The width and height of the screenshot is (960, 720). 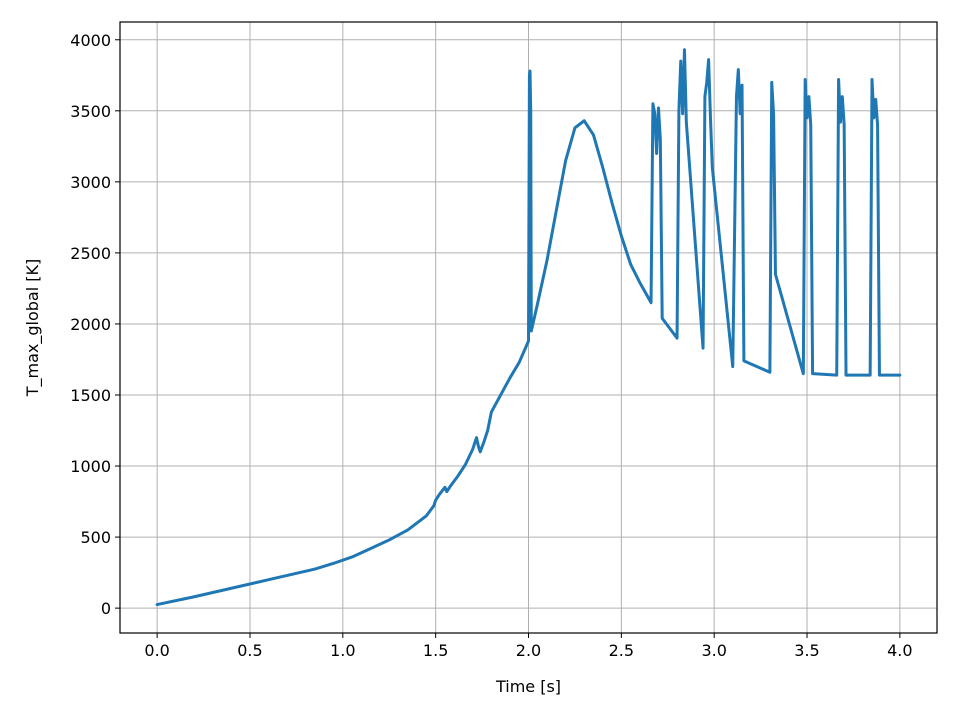 I want to click on y-tick-label: 4000, so click(x=90, y=40).